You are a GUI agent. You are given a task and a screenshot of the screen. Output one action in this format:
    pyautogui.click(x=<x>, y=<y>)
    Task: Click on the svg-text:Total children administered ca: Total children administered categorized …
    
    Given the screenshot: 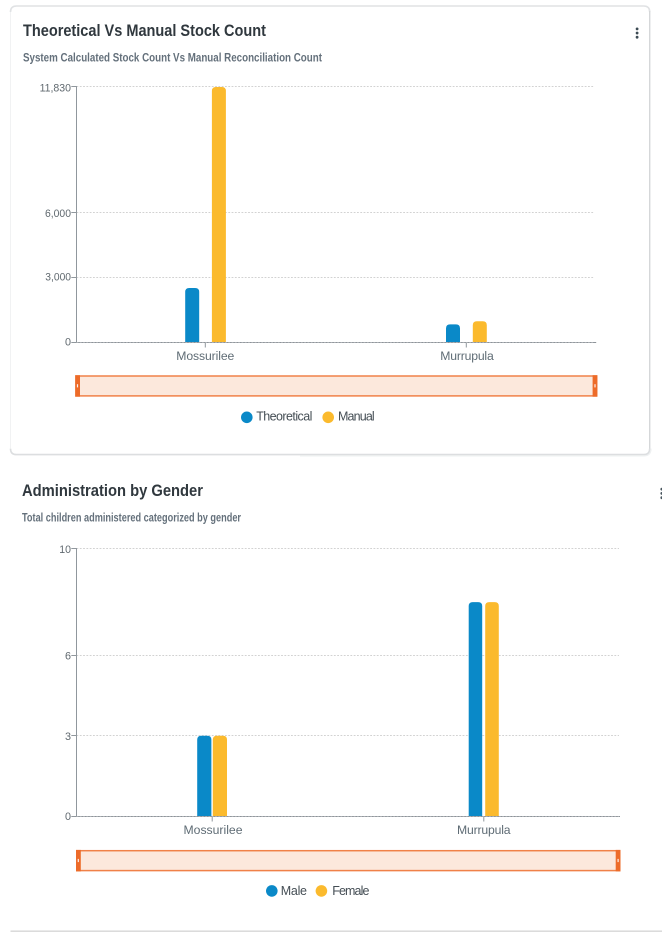 What is the action you would take?
    pyautogui.click(x=131, y=518)
    